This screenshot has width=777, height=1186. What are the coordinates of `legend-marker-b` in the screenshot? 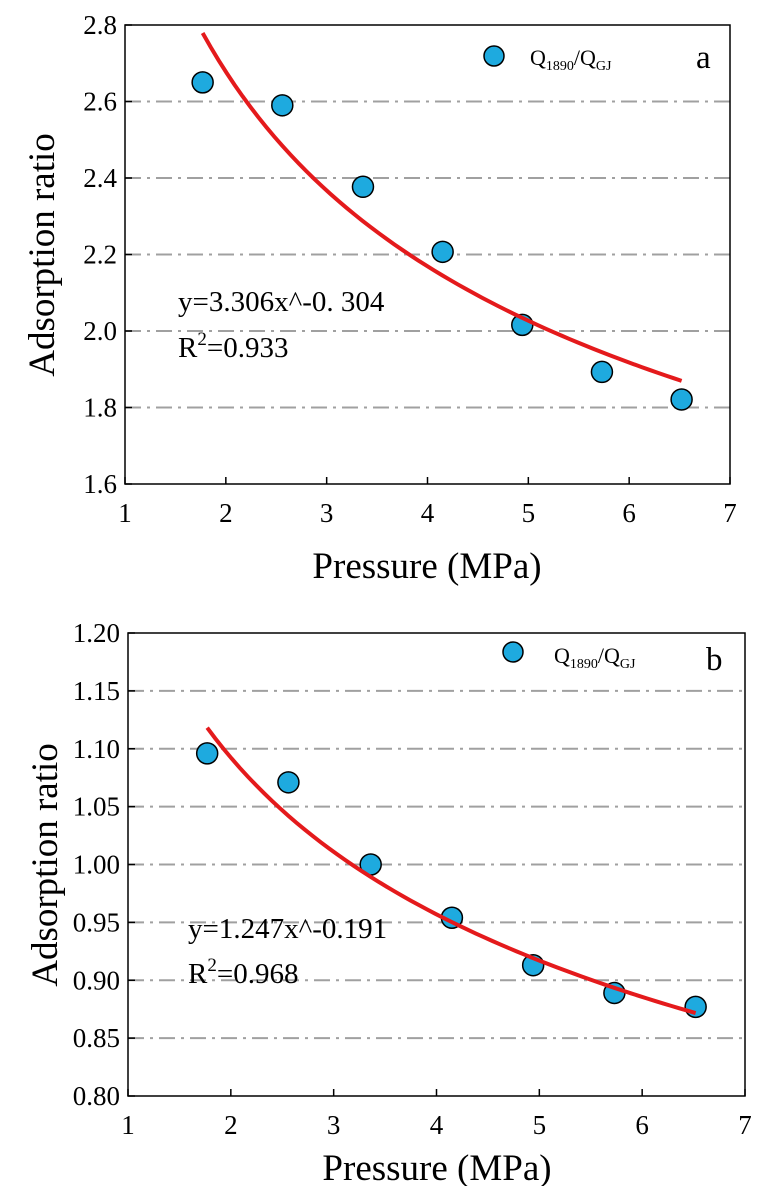 It's located at (513, 652).